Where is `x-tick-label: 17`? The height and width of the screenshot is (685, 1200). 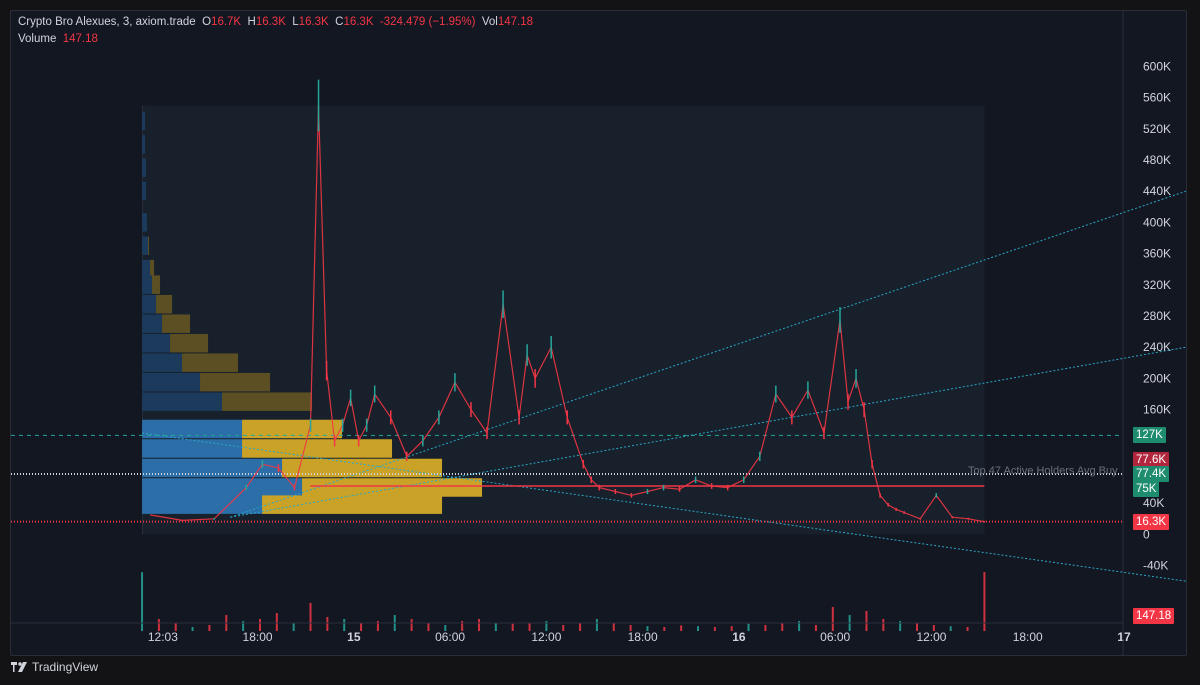
x-tick-label: 17 is located at coordinates (1124, 637).